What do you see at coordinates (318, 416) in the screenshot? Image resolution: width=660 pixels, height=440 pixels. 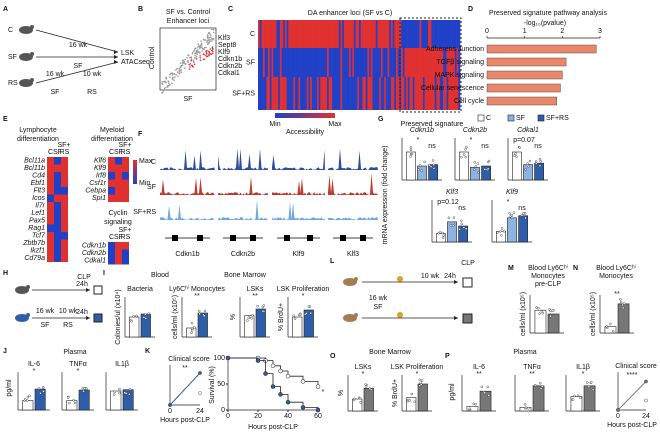 I see `x-tick-label: 60` at bounding box center [318, 416].